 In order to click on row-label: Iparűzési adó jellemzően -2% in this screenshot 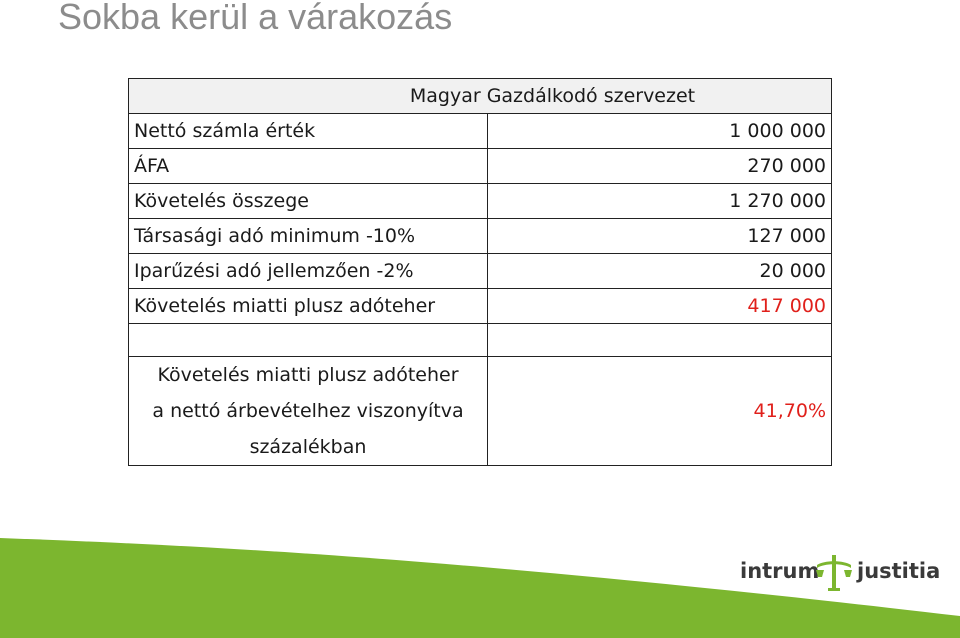, I will do `click(308, 271)`.